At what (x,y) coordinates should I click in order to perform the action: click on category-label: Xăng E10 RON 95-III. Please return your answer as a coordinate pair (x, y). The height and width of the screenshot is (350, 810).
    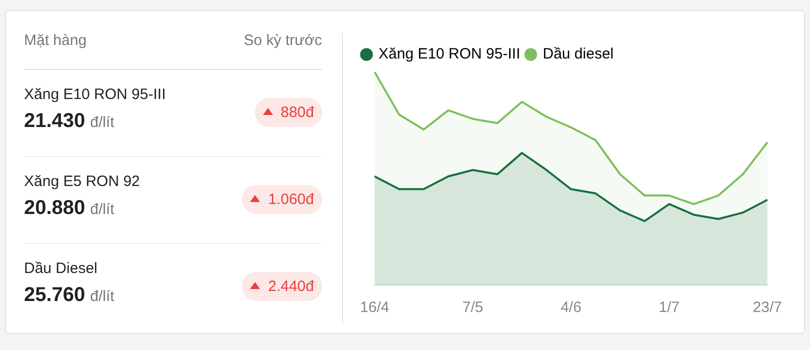
    Looking at the image, I should click on (95, 94).